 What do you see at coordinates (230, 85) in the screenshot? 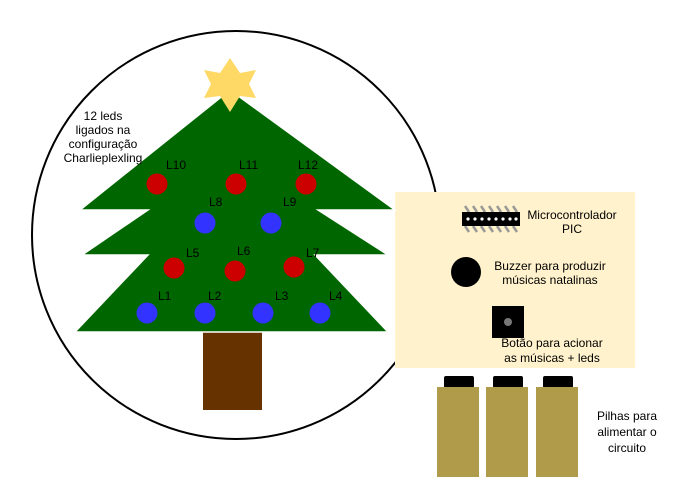
I see `star-icon` at bounding box center [230, 85].